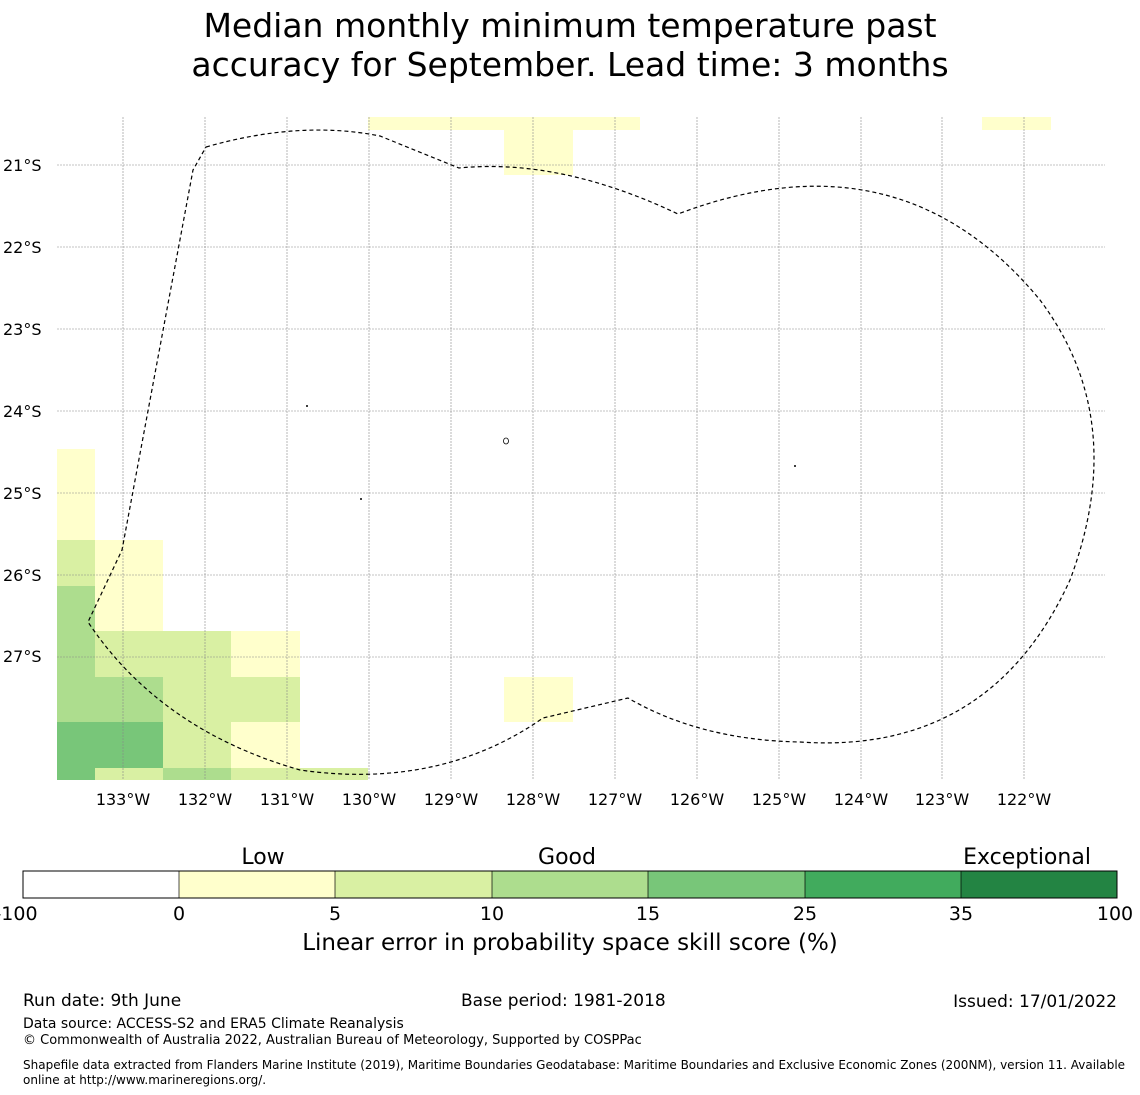 The height and width of the screenshot is (1095, 1140). What do you see at coordinates (1115, 914) in the screenshot?
I see `tick-label: 100` at bounding box center [1115, 914].